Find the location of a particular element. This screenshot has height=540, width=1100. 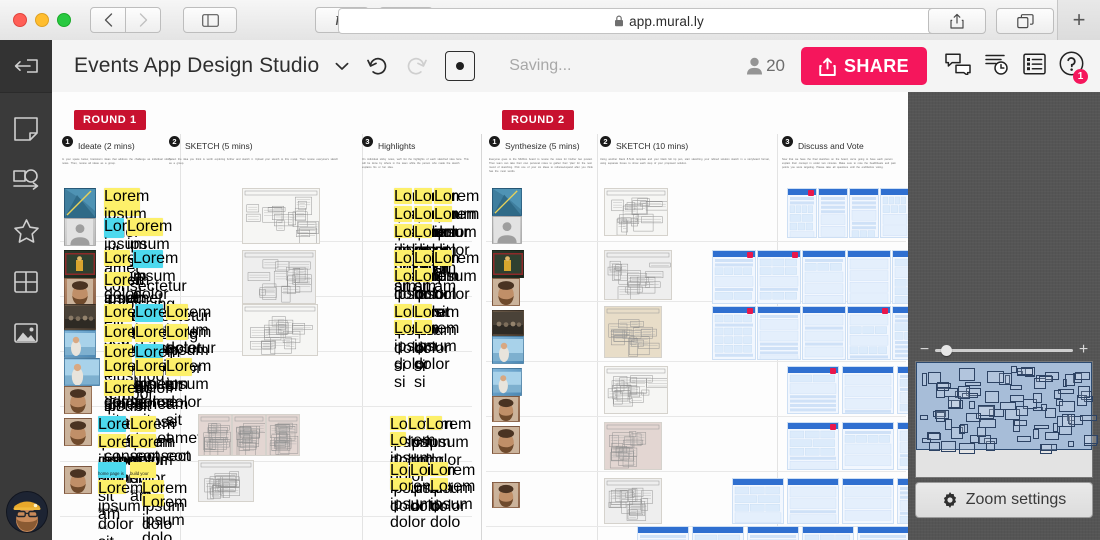

close-window-button is located at coordinates (20, 20).